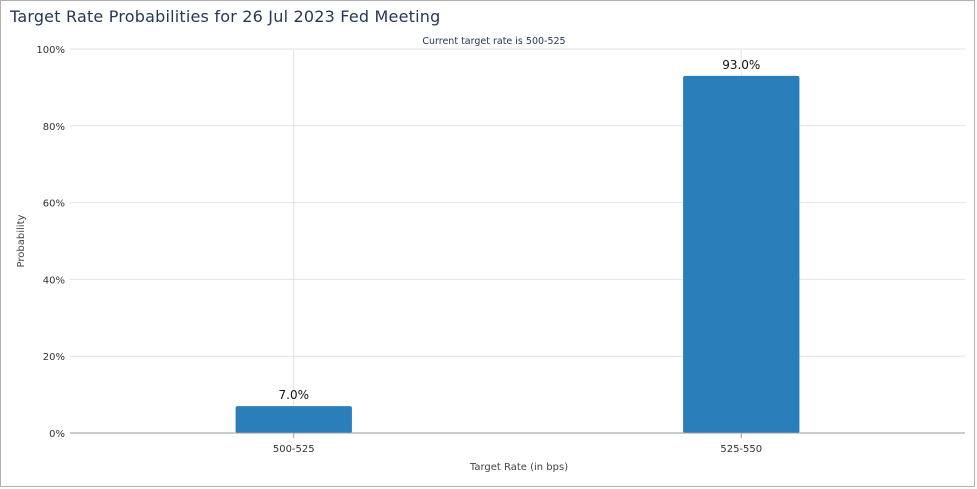 The image size is (977, 489). I want to click on y-tick-label: 60%, so click(54, 204).